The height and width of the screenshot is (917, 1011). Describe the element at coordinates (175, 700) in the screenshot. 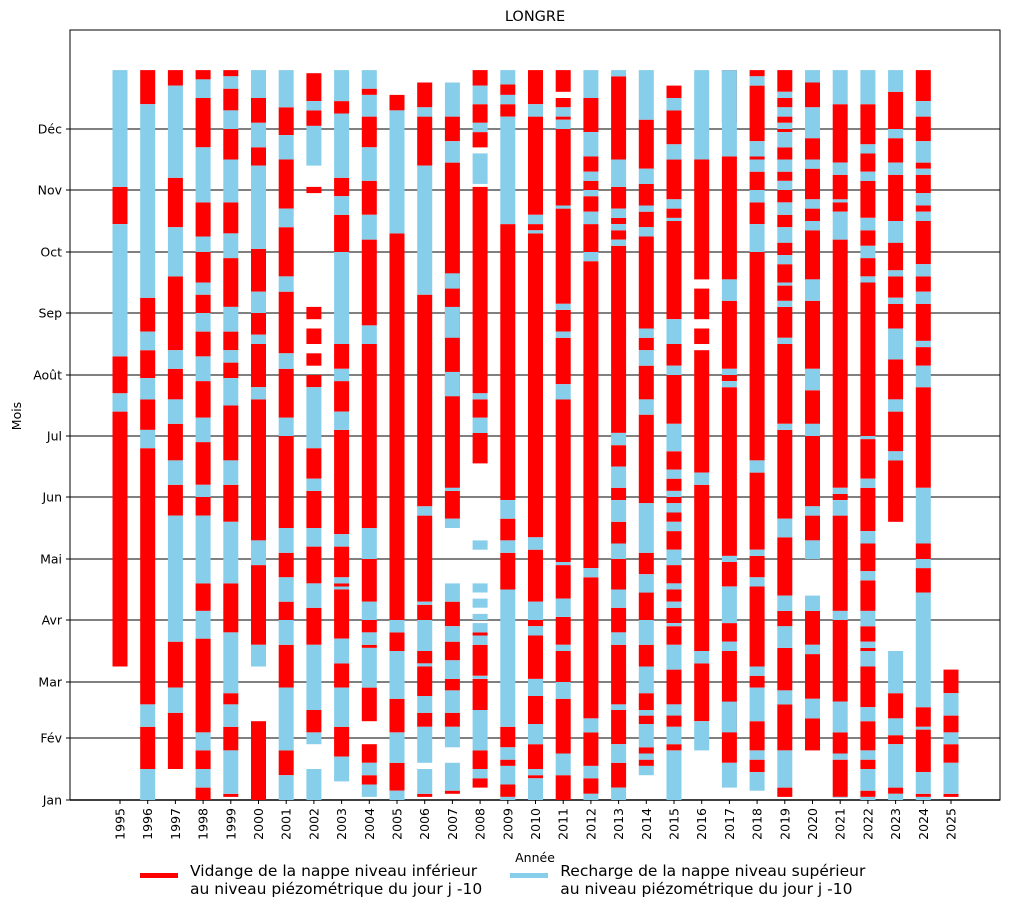

I see `bar-segment-recharge-1997` at that location.